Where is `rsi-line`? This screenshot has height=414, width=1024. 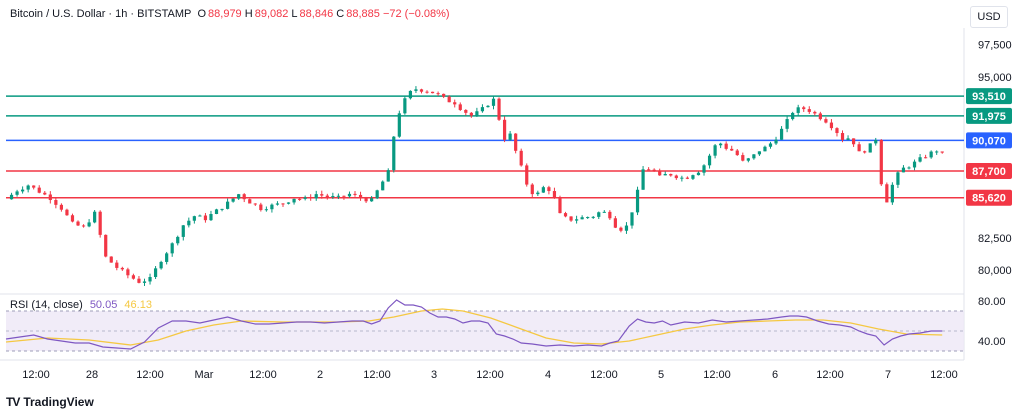 rsi-line is located at coordinates (474, 324).